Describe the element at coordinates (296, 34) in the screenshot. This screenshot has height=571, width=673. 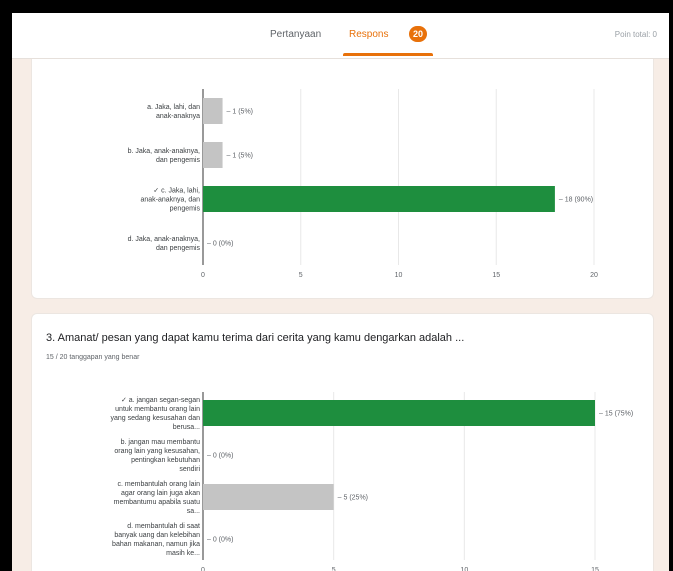
I see `tab-questions: Pertanyaan` at that location.